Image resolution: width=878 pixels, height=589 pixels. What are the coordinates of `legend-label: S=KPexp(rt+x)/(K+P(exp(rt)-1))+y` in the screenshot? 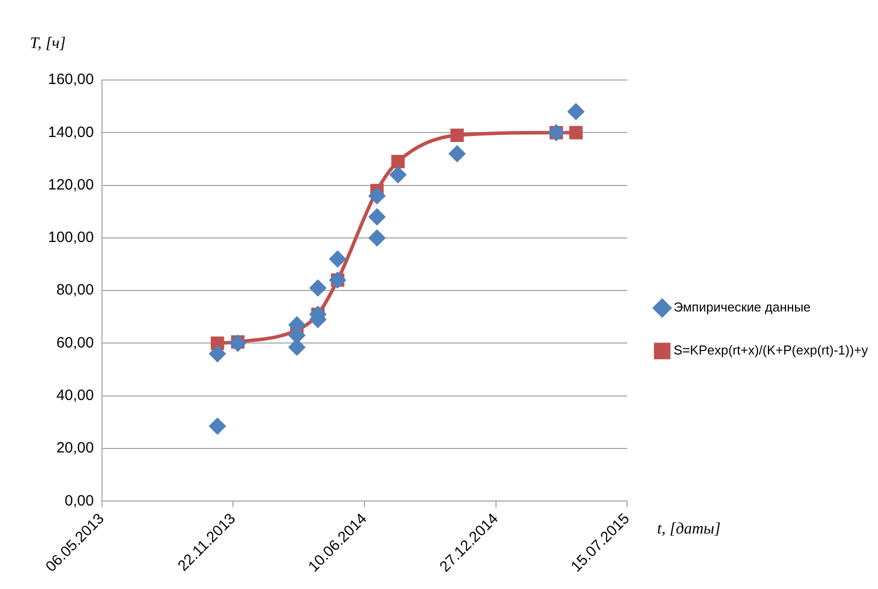 It's located at (771, 350).